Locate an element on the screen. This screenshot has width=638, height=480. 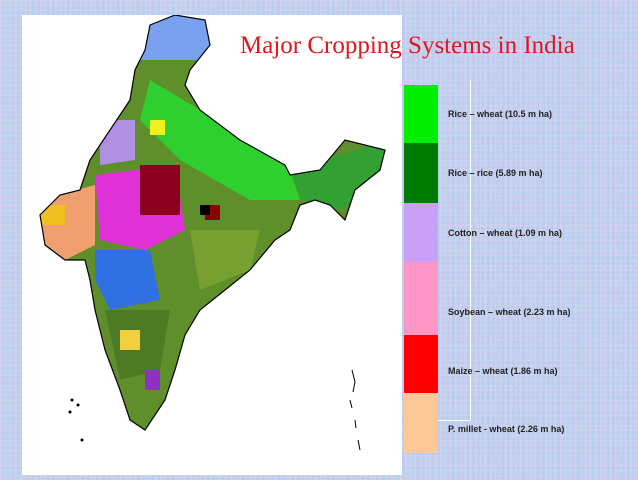
region-rice-wheat is located at coordinates (220, 140).